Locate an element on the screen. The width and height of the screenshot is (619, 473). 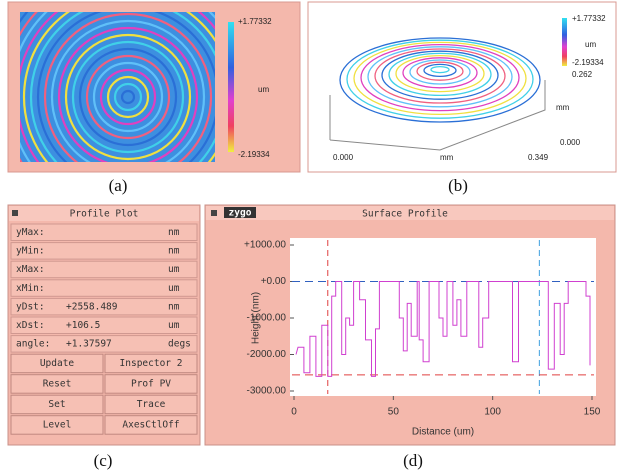
x-axis-label: Distance (um) is located at coordinates (443, 432).